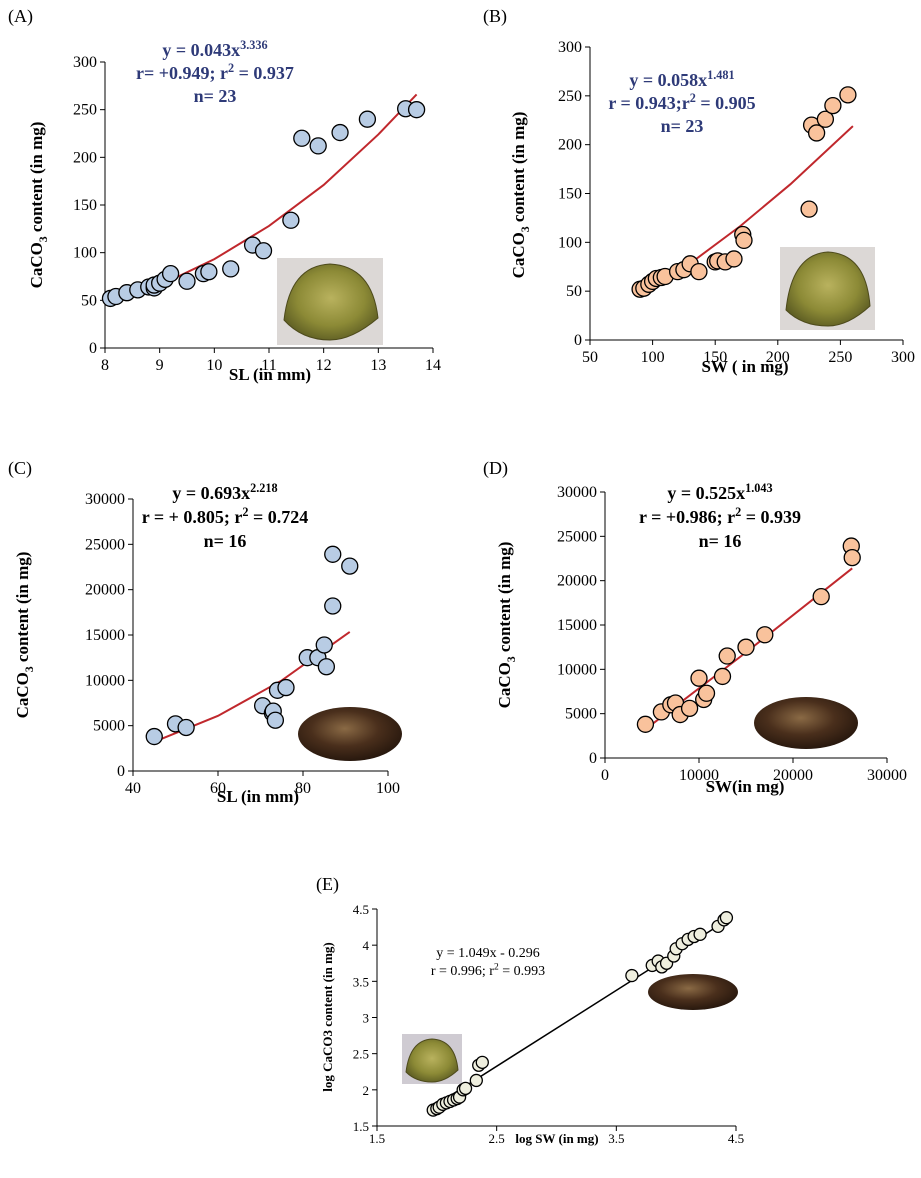  Describe the element at coordinates (570, 242) in the screenshot. I see `y-tick-label: 100` at that location.